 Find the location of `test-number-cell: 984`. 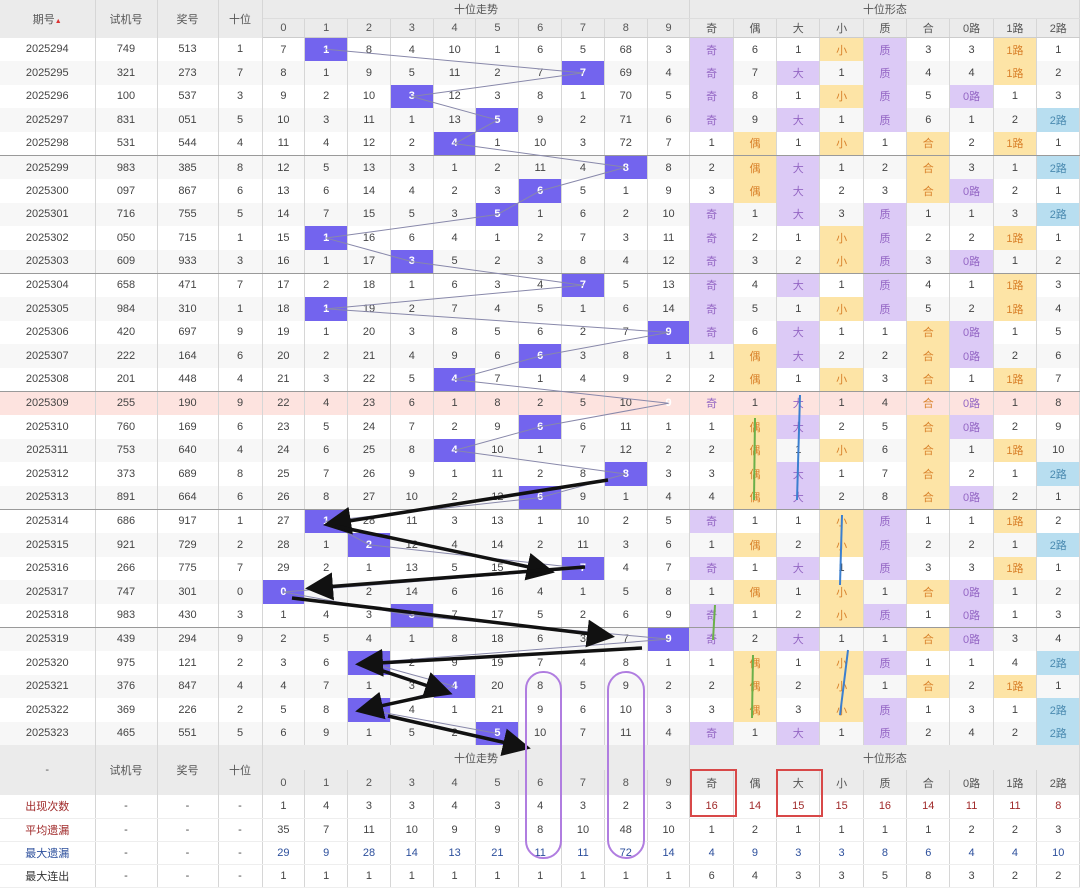

test-number-cell: 984 is located at coordinates (126, 309).